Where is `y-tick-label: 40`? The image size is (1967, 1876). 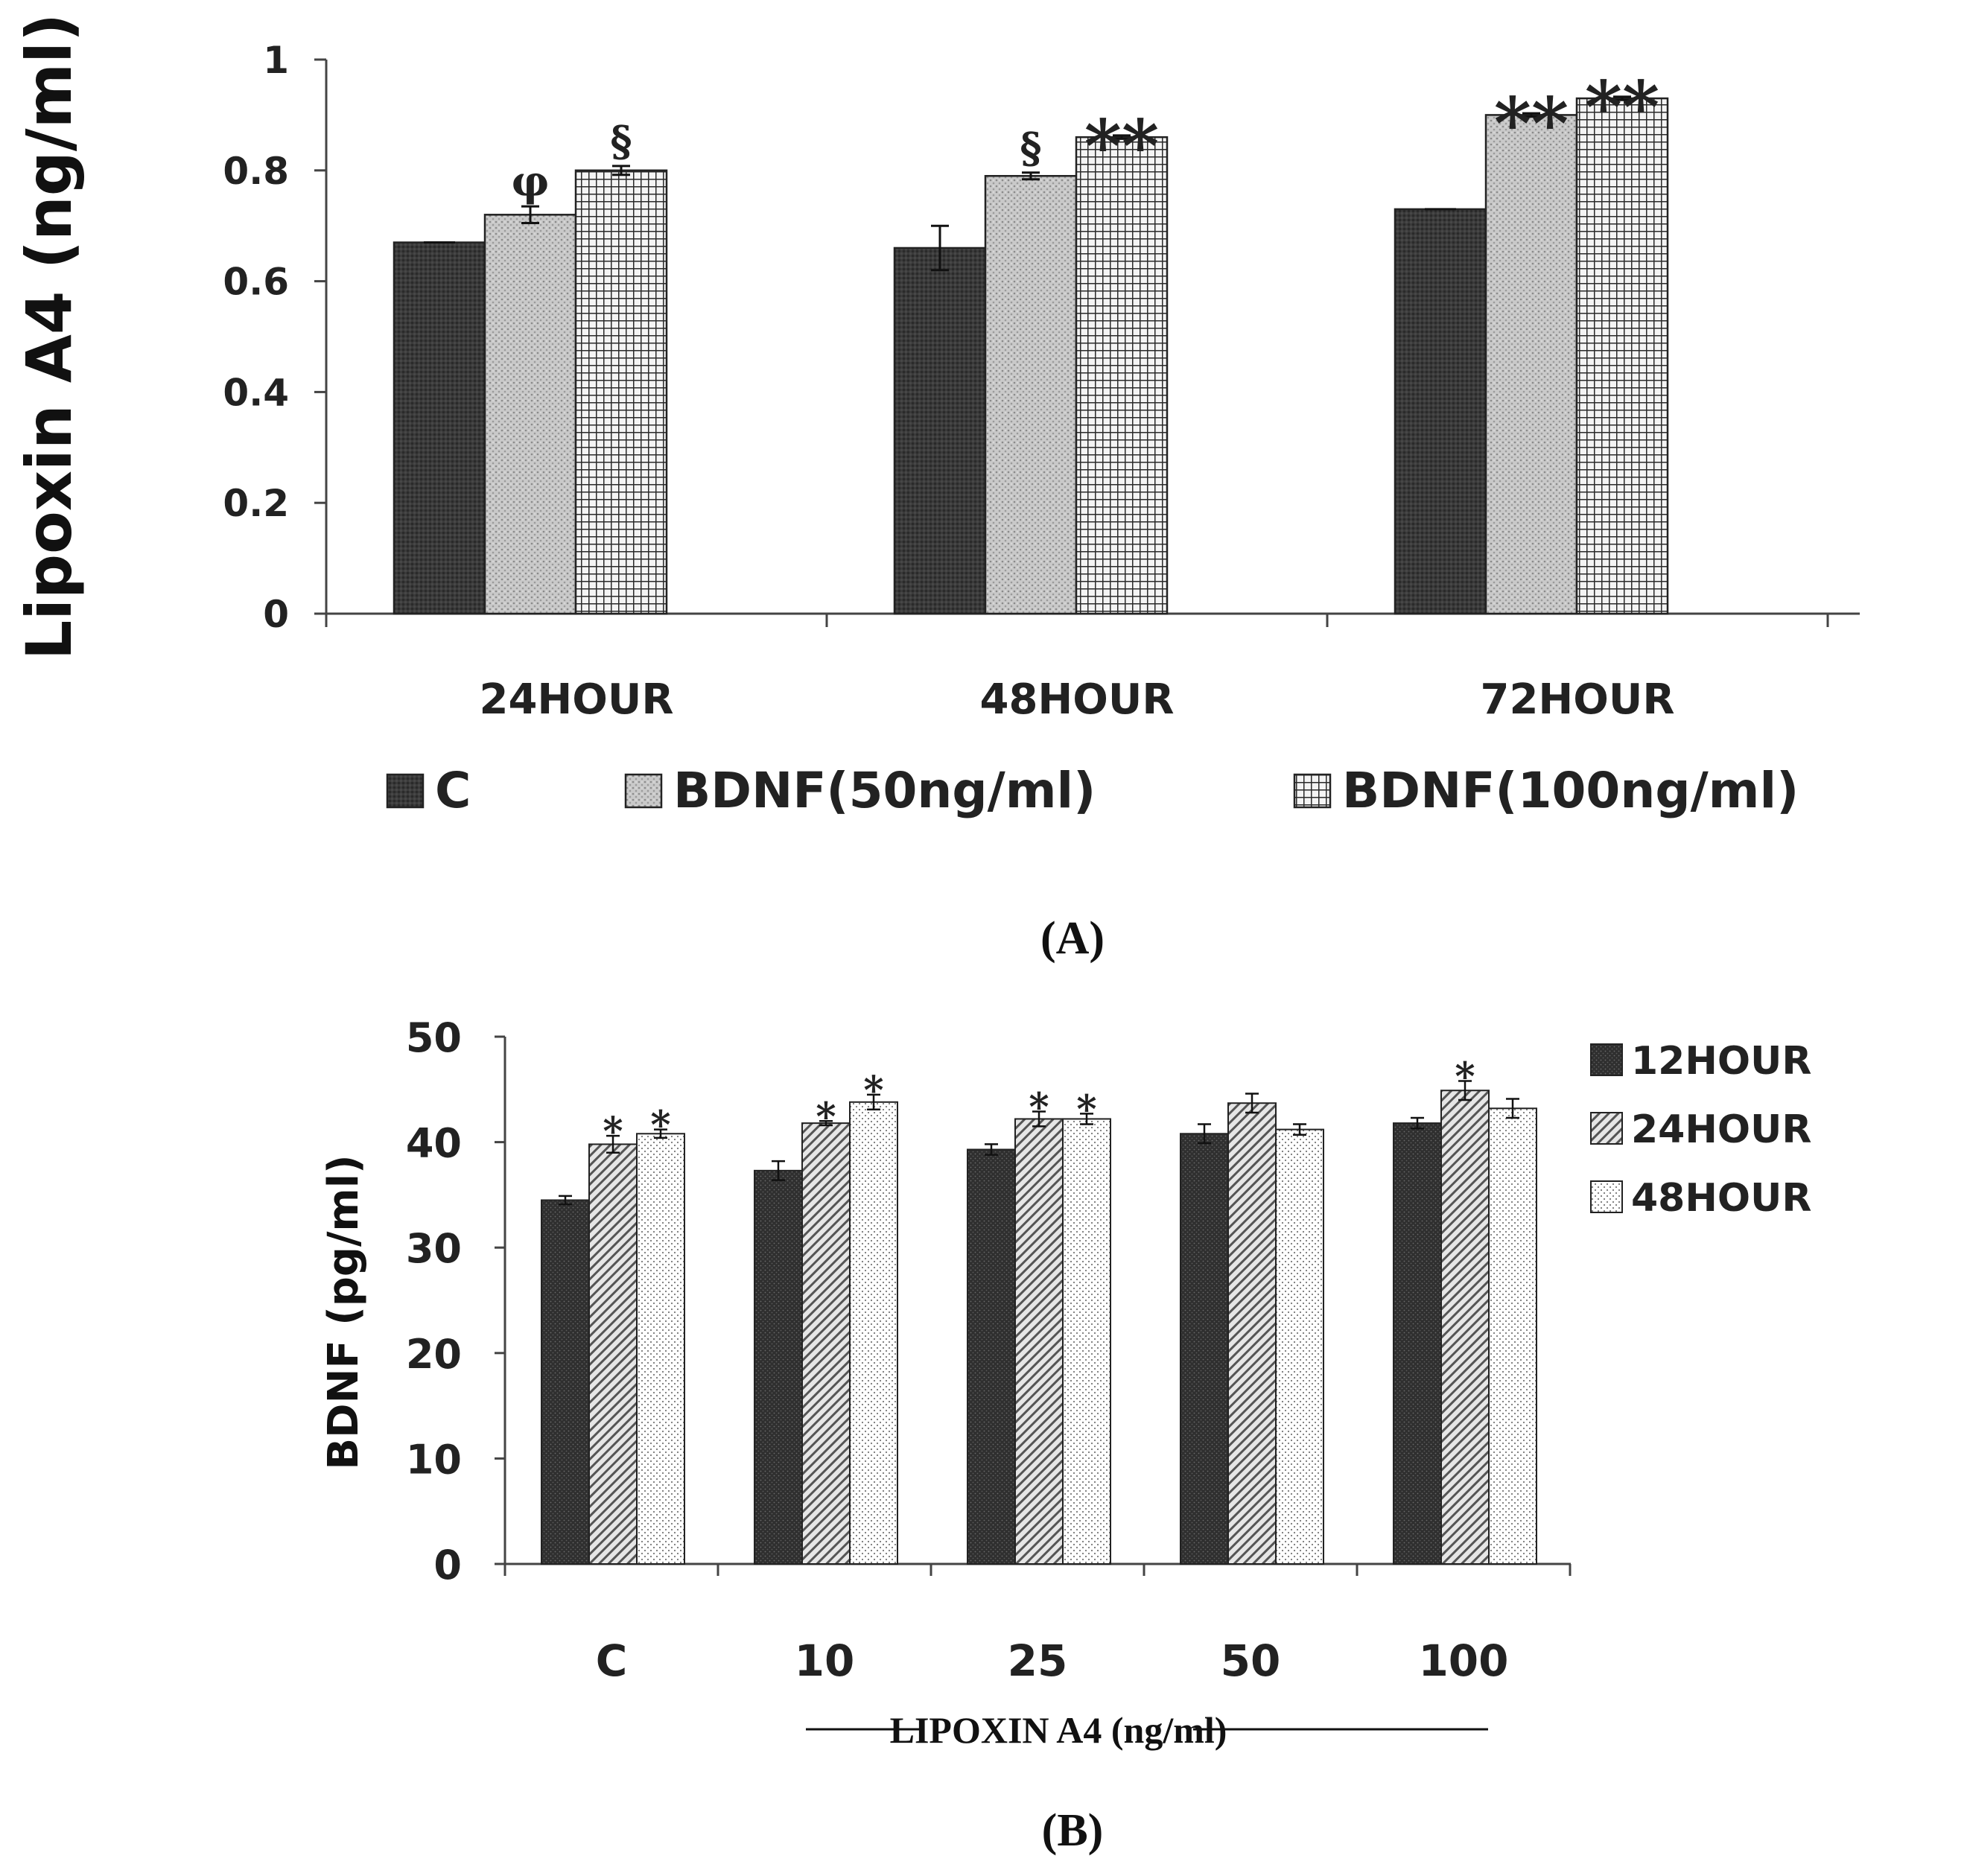 y-tick-label: 40 is located at coordinates (434, 1143).